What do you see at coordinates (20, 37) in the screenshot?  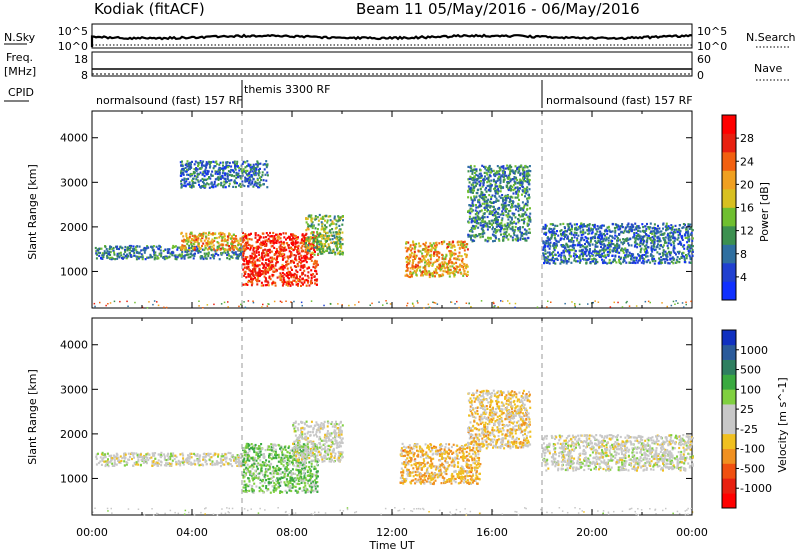 I see `nsky-label: N.Sky` at bounding box center [20, 37].